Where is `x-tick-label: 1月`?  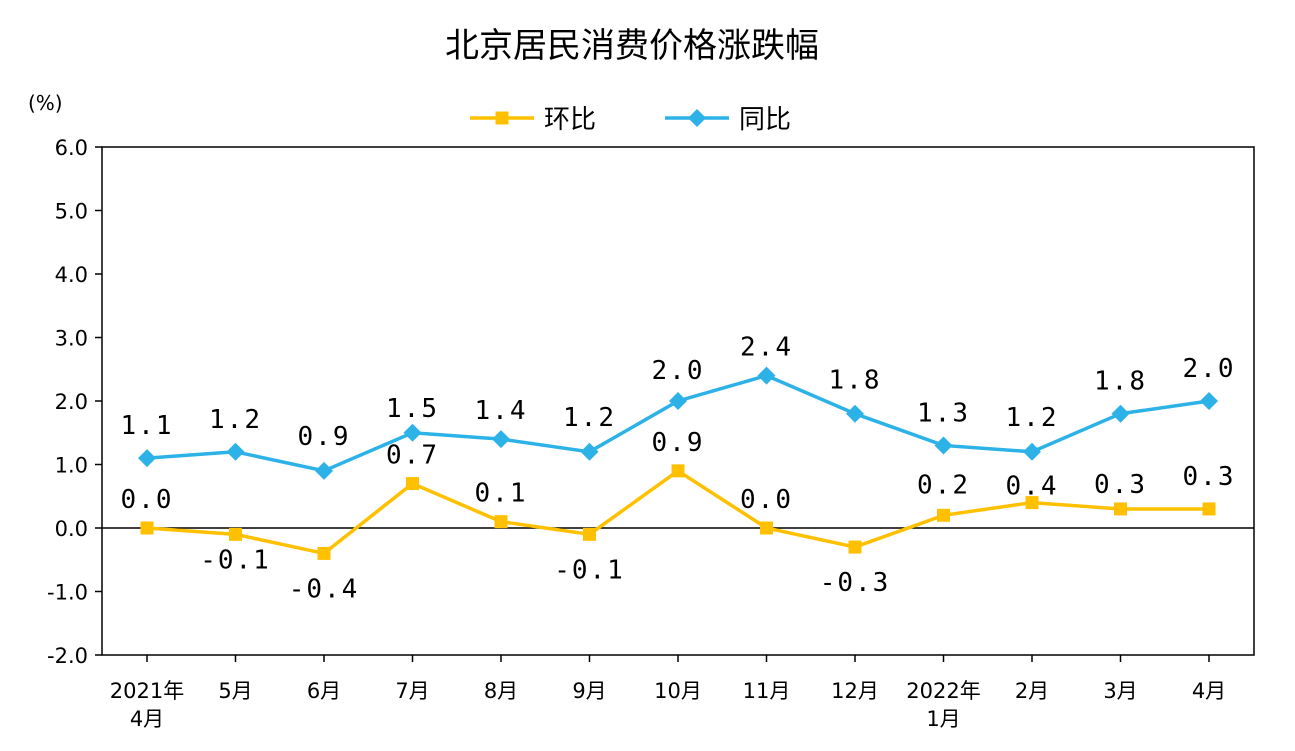 x-tick-label: 1月 is located at coordinates (943, 719).